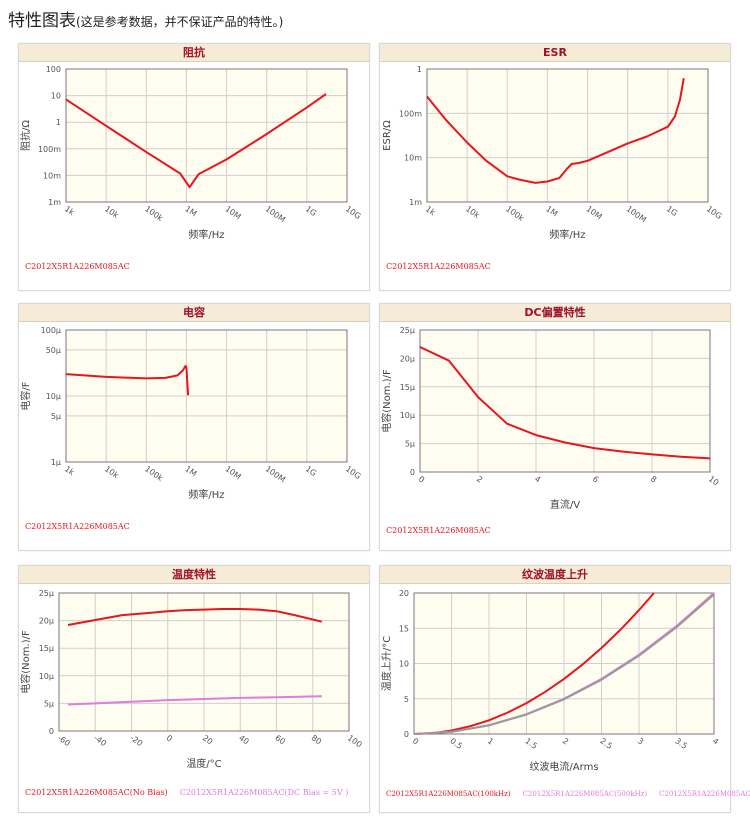 The image size is (750, 824). Describe the element at coordinates (208, 739) in the screenshot. I see `x-tick-label: 20` at that location.